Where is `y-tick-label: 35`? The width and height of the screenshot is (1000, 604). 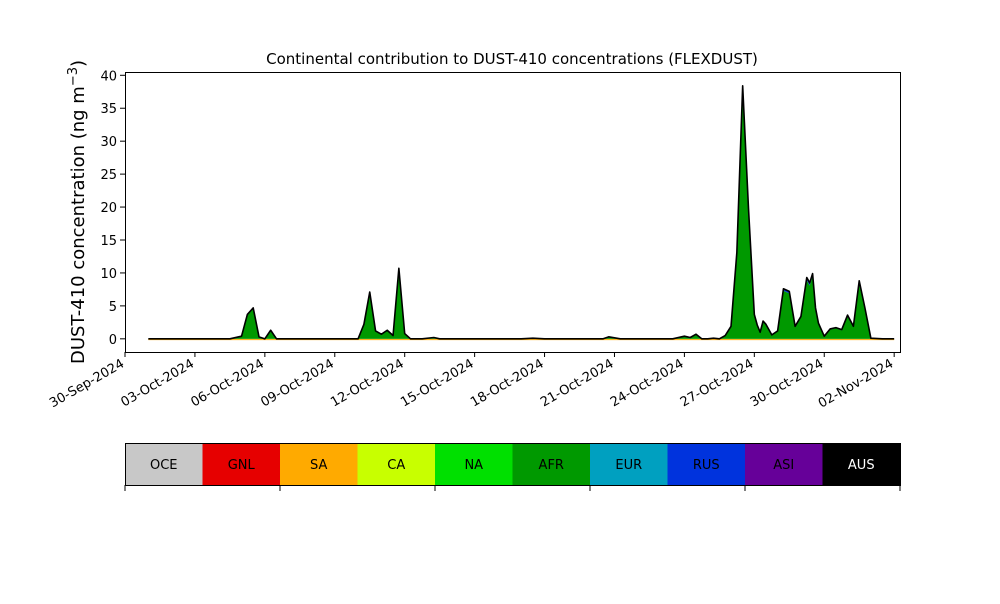 y-tick-label: 35 is located at coordinates (108, 109).